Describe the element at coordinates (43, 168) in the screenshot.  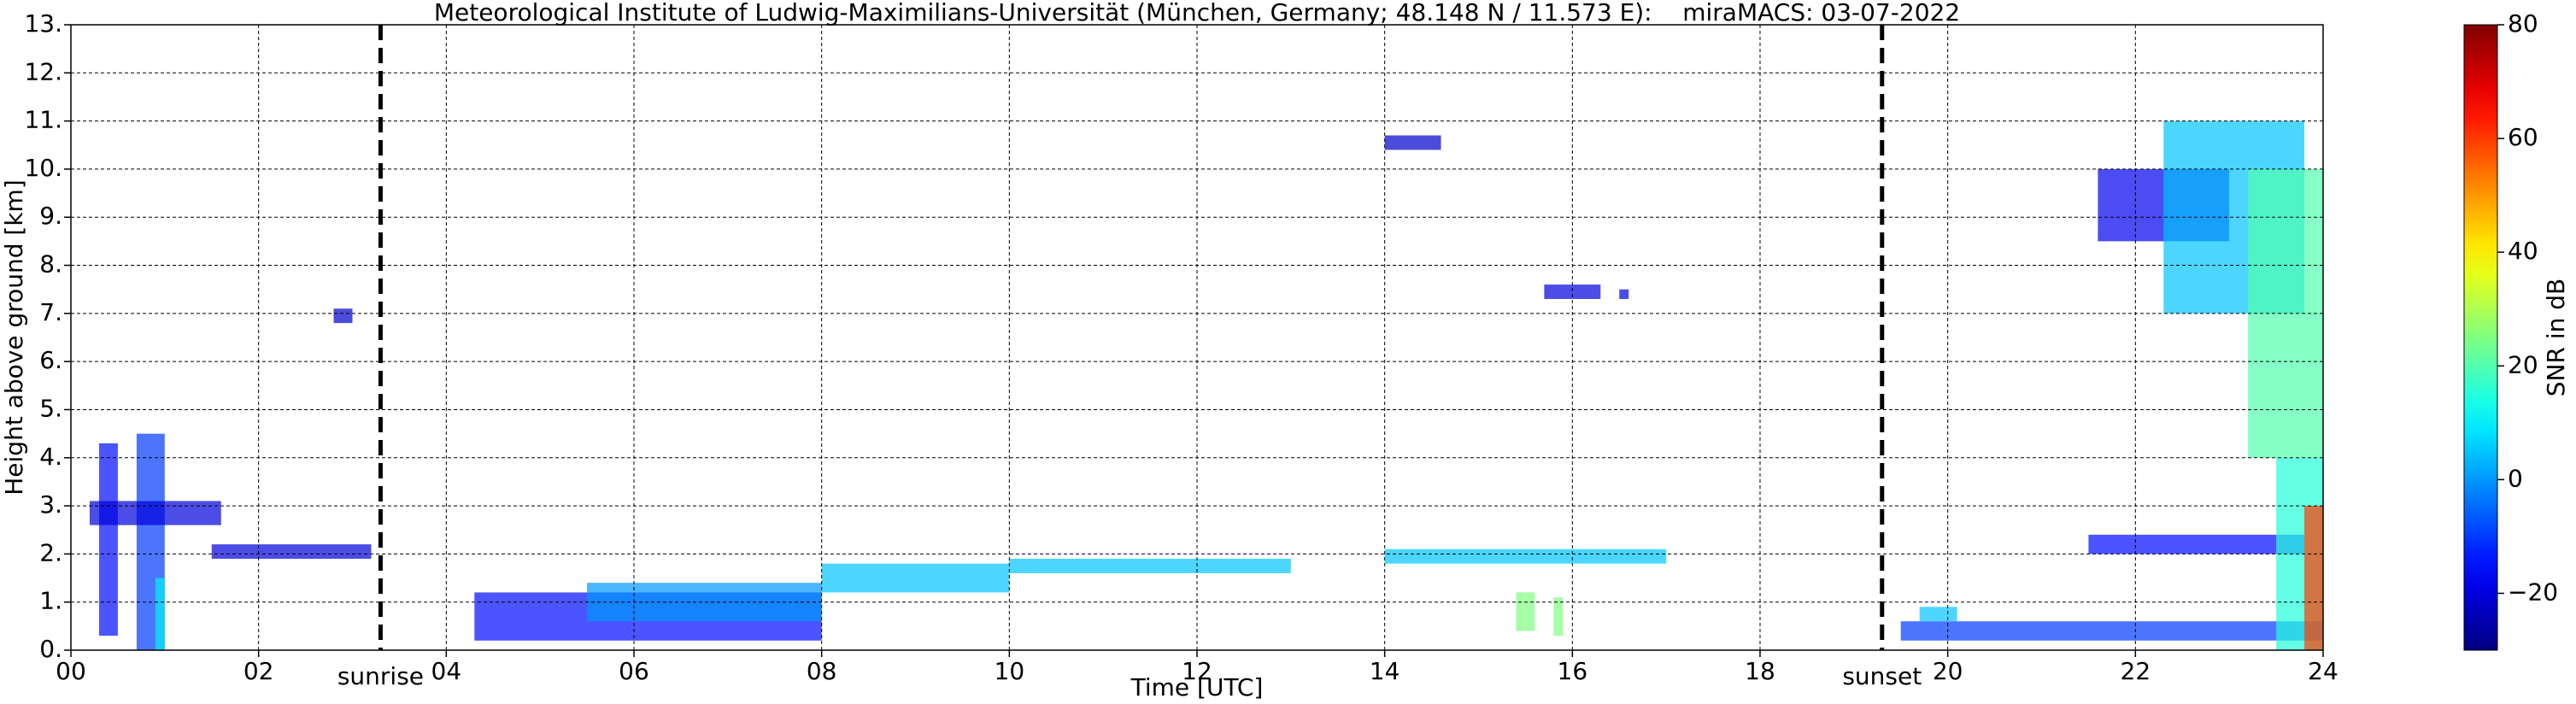
I see `y-tick-label: 10.` at that location.